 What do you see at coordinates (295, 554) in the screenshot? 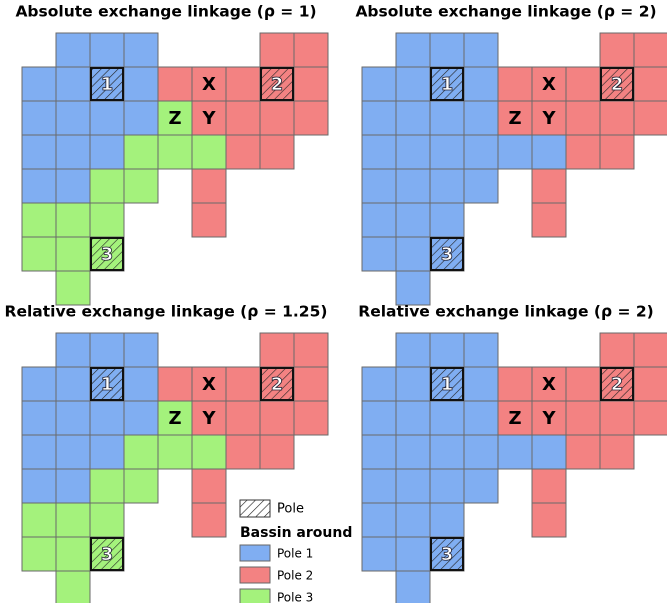
I see `legend-label: Pole 1` at bounding box center [295, 554].